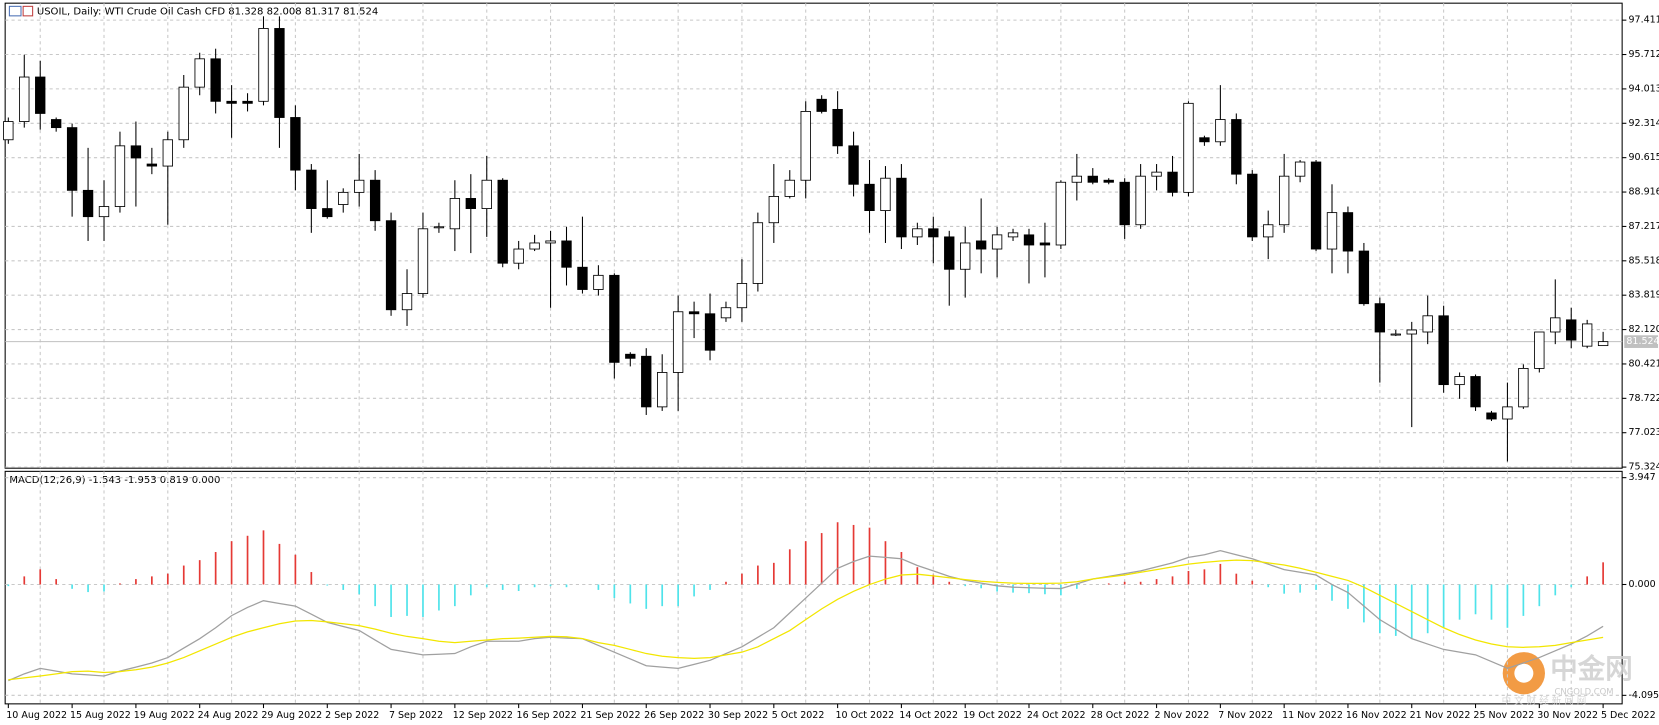 Image resolution: width=1659 pixels, height=725 pixels. Describe the element at coordinates (1643, 329) in the screenshot. I see `y-tick-label: 82.120` at that location.